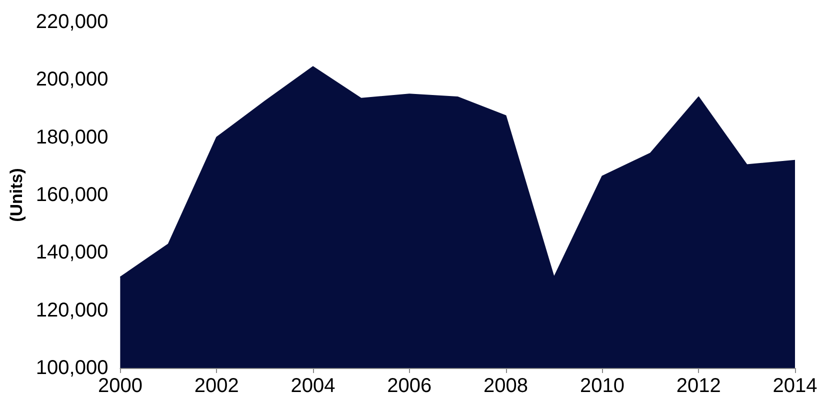 This screenshot has height=411, width=823. What do you see at coordinates (506, 386) in the screenshot?
I see `x-tick-label: 2008` at bounding box center [506, 386].